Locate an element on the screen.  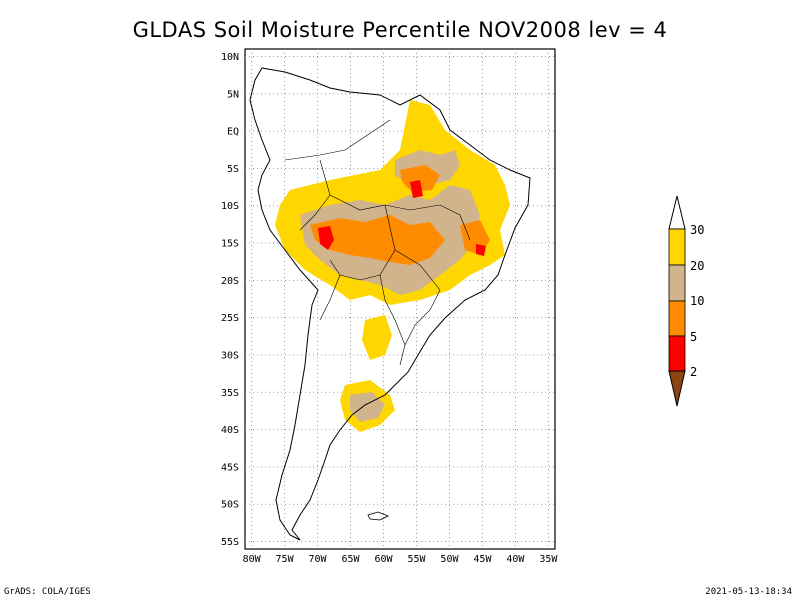
y-tick-label: 10S is located at coordinates (230, 206).